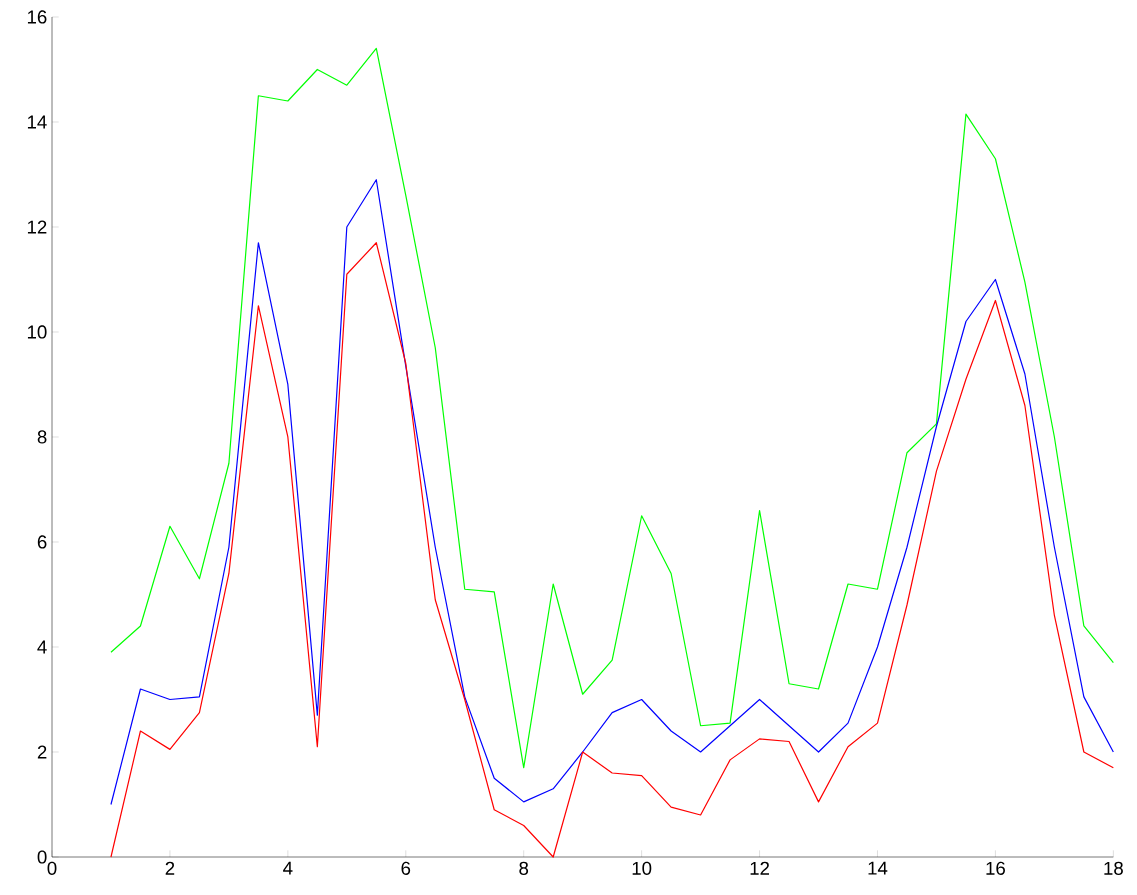  Describe the element at coordinates (406, 868) in the screenshot. I see `x-tick-label: 6` at that location.